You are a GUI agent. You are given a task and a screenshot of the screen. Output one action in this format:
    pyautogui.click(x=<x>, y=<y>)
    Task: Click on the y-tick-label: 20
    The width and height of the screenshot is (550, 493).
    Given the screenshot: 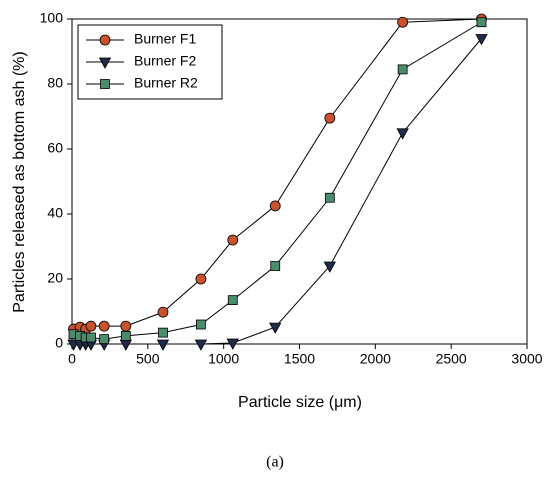 What is the action you would take?
    pyautogui.click(x=55, y=278)
    